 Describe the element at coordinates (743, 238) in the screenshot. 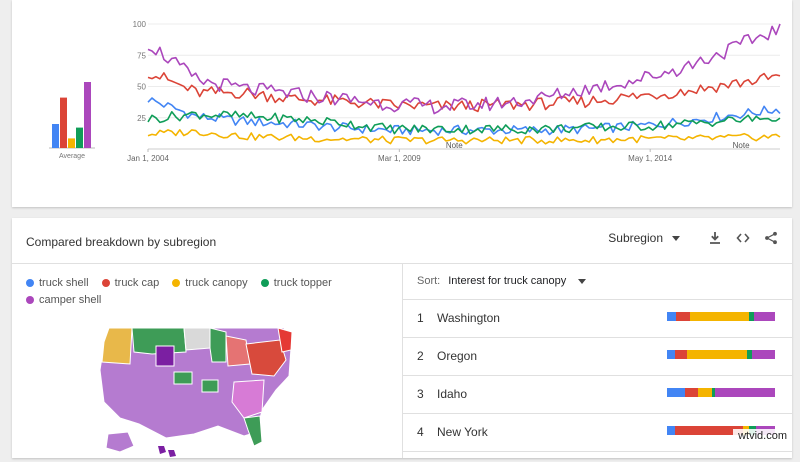

I see `embed-code-icon` at that location.